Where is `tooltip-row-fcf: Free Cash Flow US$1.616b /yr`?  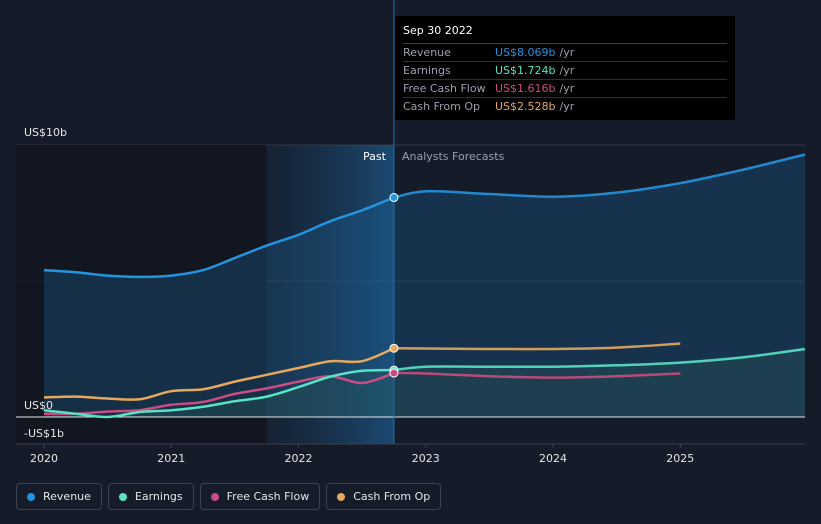 tooltip-row-fcf: Free Cash Flow US$1.616b /yr is located at coordinates (565, 89).